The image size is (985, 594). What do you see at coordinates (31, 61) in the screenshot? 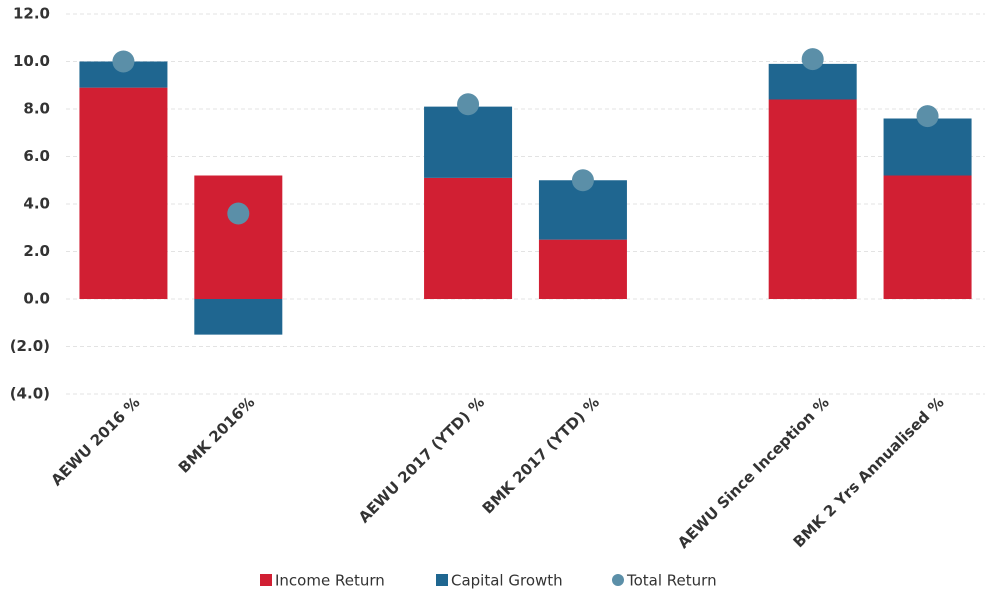
I see `y-tick-label: 10.0` at bounding box center [31, 61].